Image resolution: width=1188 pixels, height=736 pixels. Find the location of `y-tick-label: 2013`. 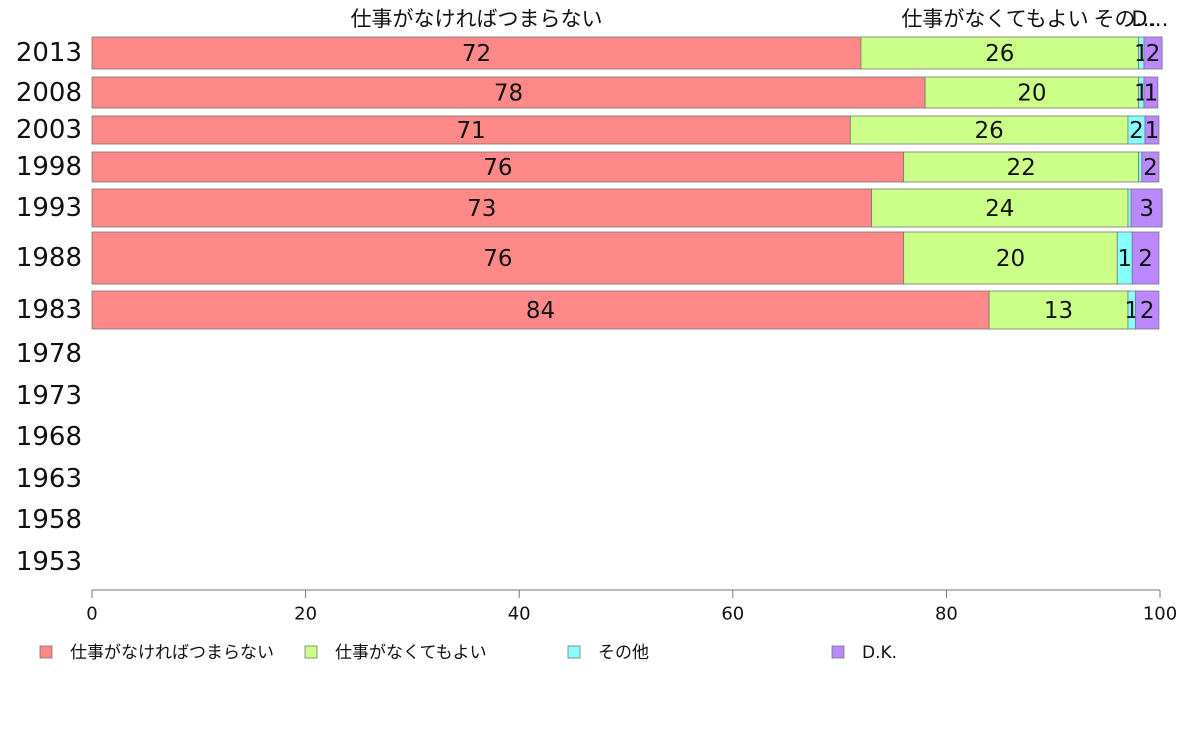

y-tick-label: 2013 is located at coordinates (49, 53).